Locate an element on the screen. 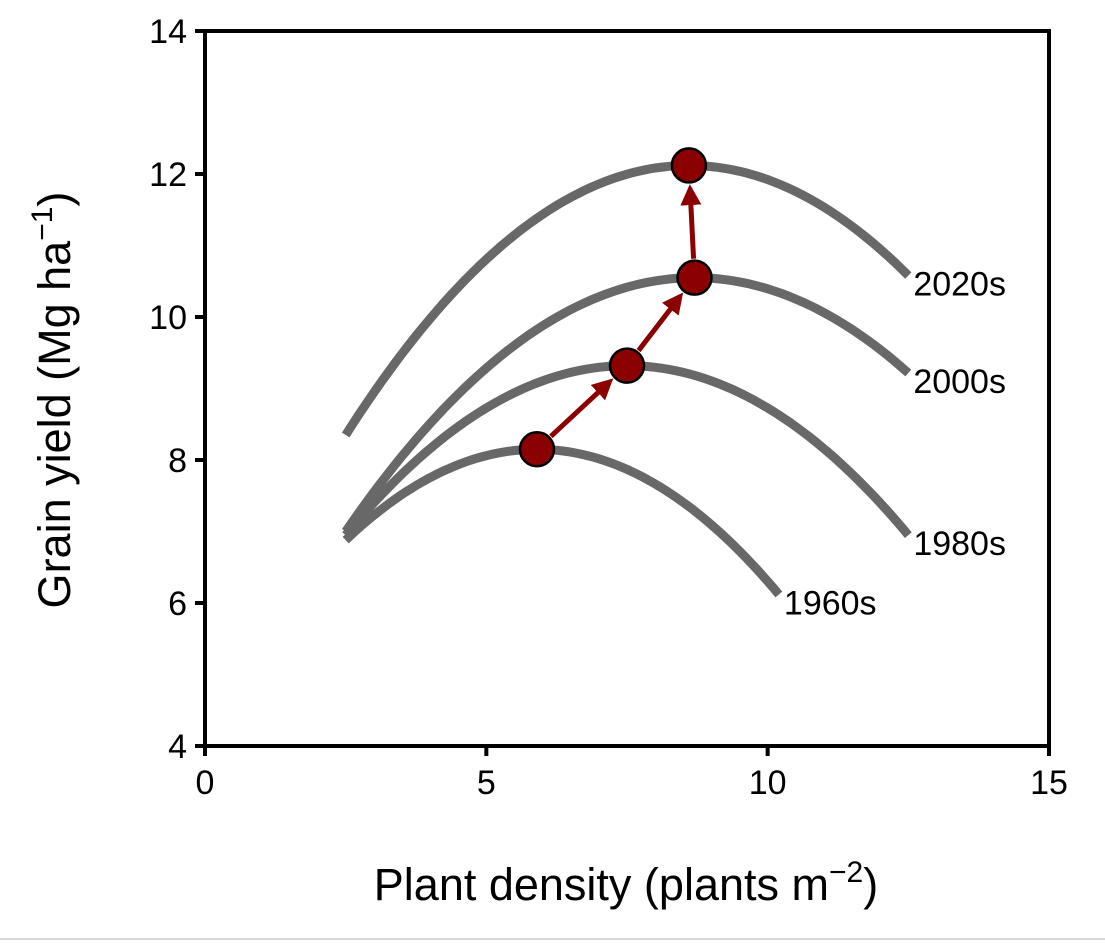  series-label-2000s: 2000s is located at coordinates (959, 382).